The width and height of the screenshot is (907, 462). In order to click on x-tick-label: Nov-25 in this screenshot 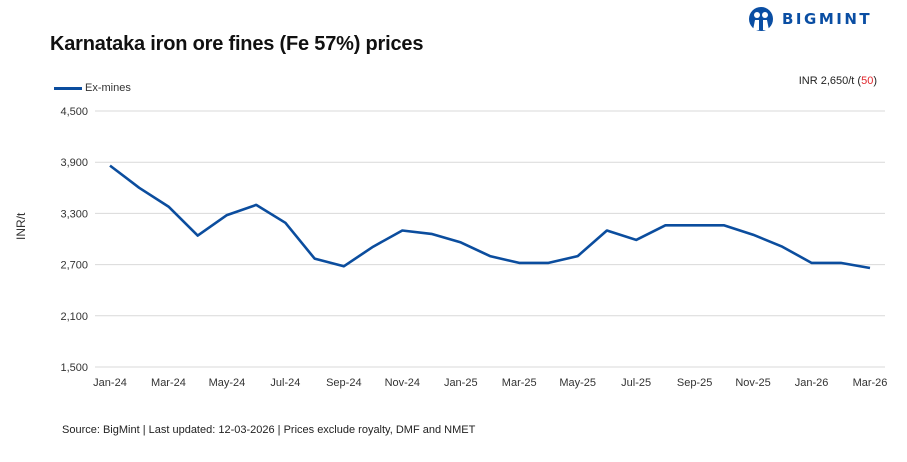, I will do `click(752, 383)`.